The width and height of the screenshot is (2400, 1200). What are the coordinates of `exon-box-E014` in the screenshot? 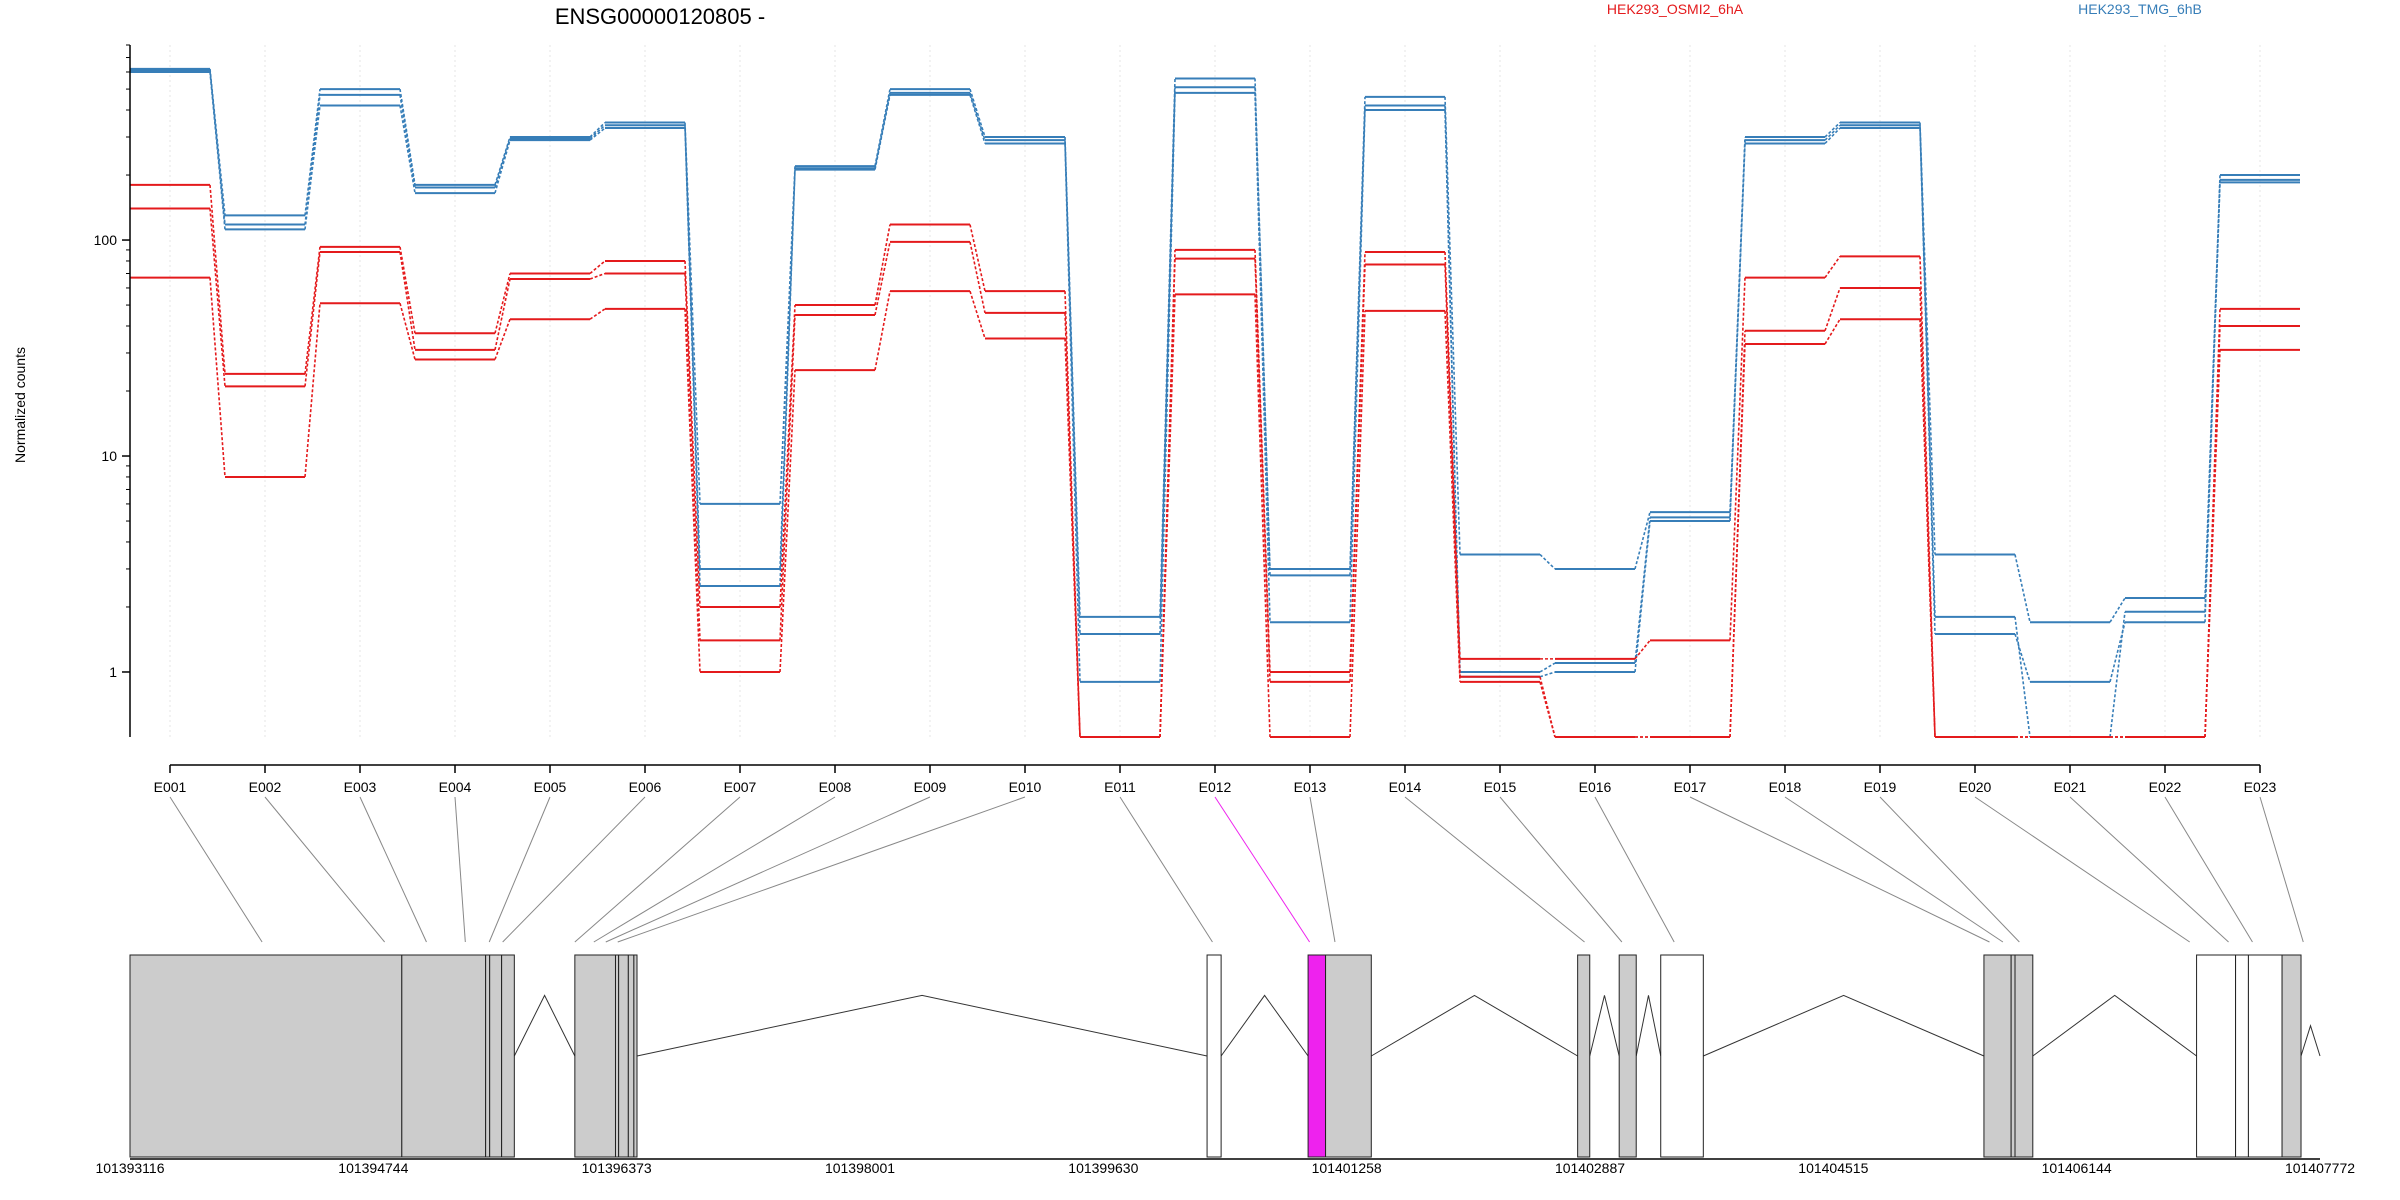 It's located at (1584, 1056).